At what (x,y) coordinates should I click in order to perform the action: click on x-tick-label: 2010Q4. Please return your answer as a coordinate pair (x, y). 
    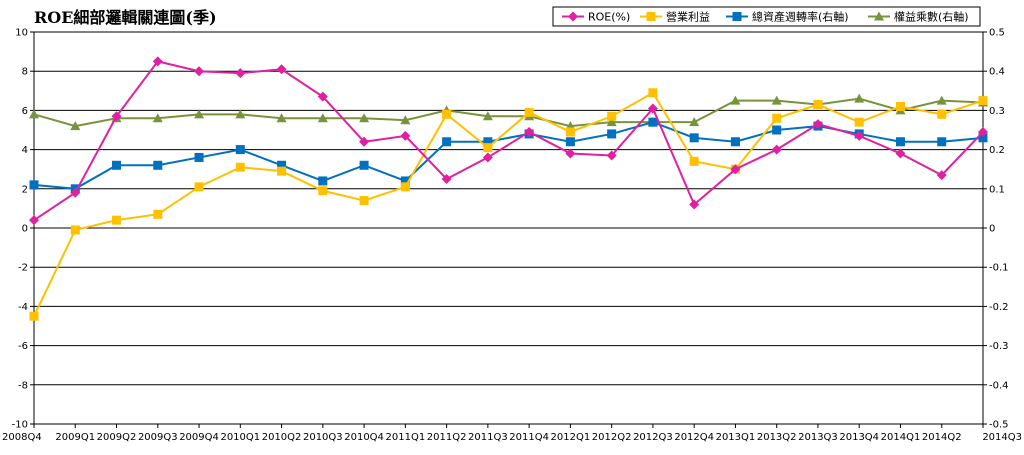
    Looking at the image, I should click on (364, 437).